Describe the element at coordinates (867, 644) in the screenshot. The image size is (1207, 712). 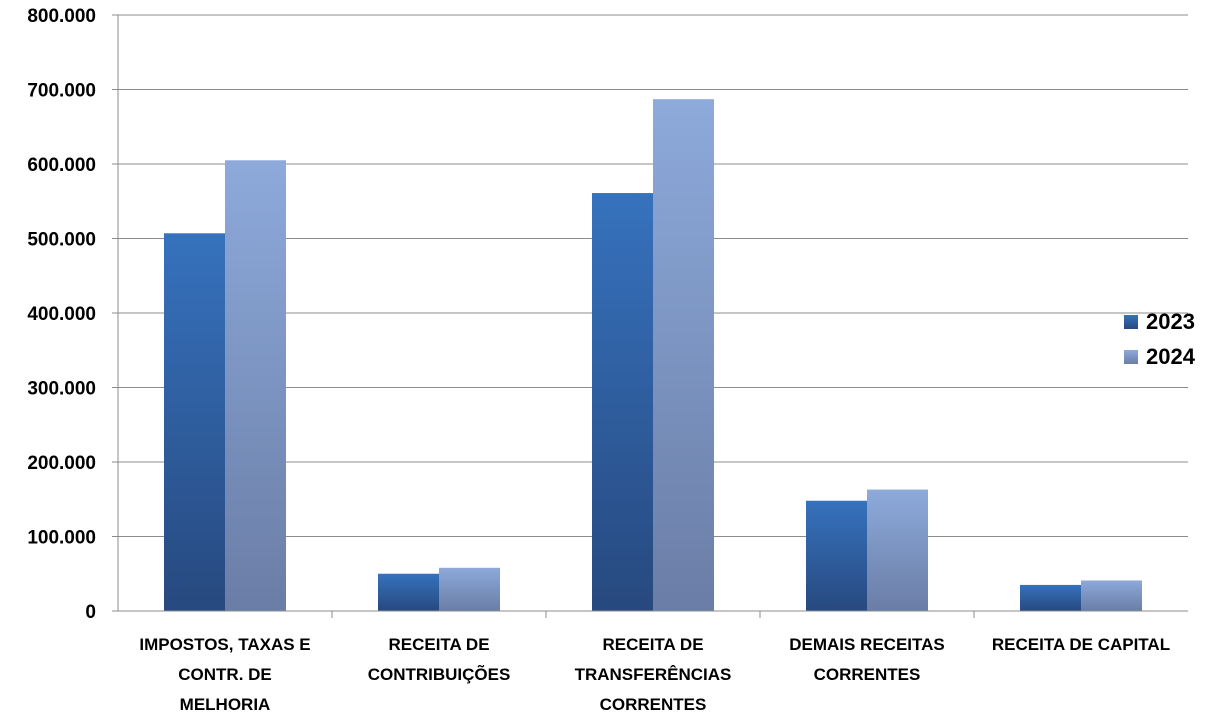
I see `x-category-label: DEMAIS RECEITAS` at that location.